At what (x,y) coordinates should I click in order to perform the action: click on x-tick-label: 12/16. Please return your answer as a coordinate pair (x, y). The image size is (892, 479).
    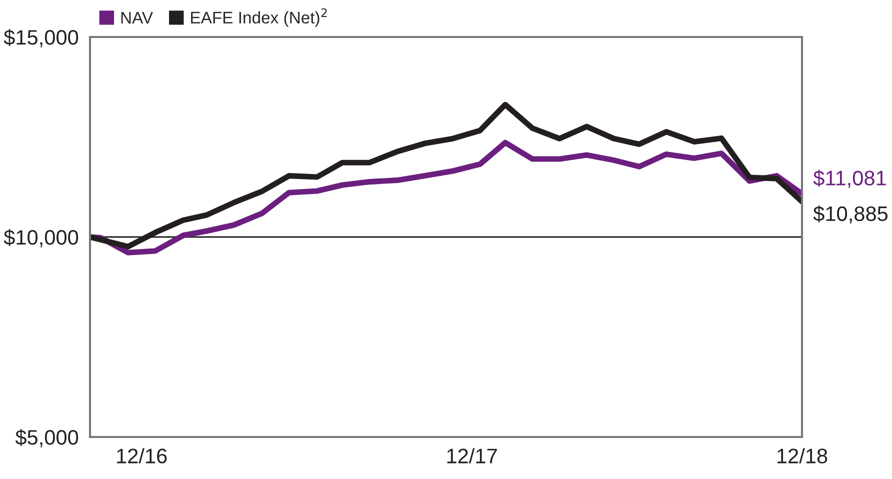
    Looking at the image, I should click on (142, 456).